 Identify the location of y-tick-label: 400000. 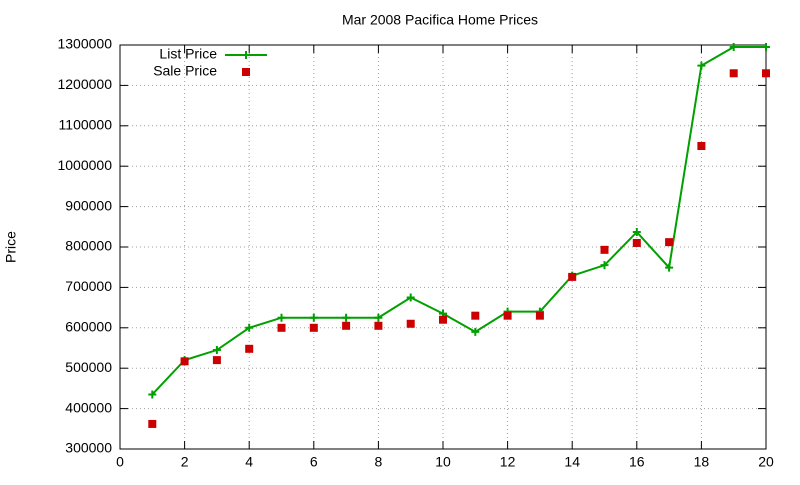
(88, 407).